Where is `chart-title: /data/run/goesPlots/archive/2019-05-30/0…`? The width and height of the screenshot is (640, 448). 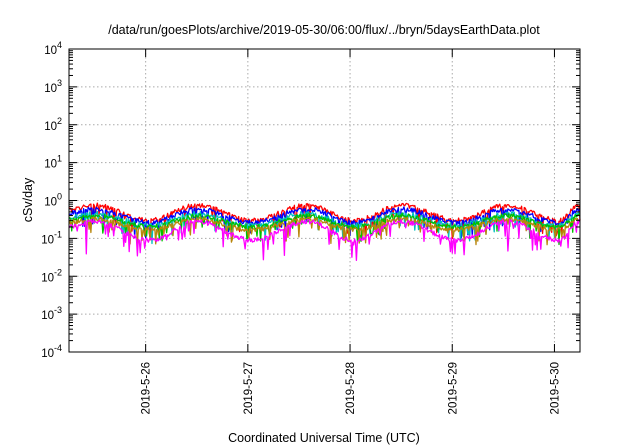
chart-title: /data/run/goesPlots/archive/2019-05-30/0… is located at coordinates (324, 30).